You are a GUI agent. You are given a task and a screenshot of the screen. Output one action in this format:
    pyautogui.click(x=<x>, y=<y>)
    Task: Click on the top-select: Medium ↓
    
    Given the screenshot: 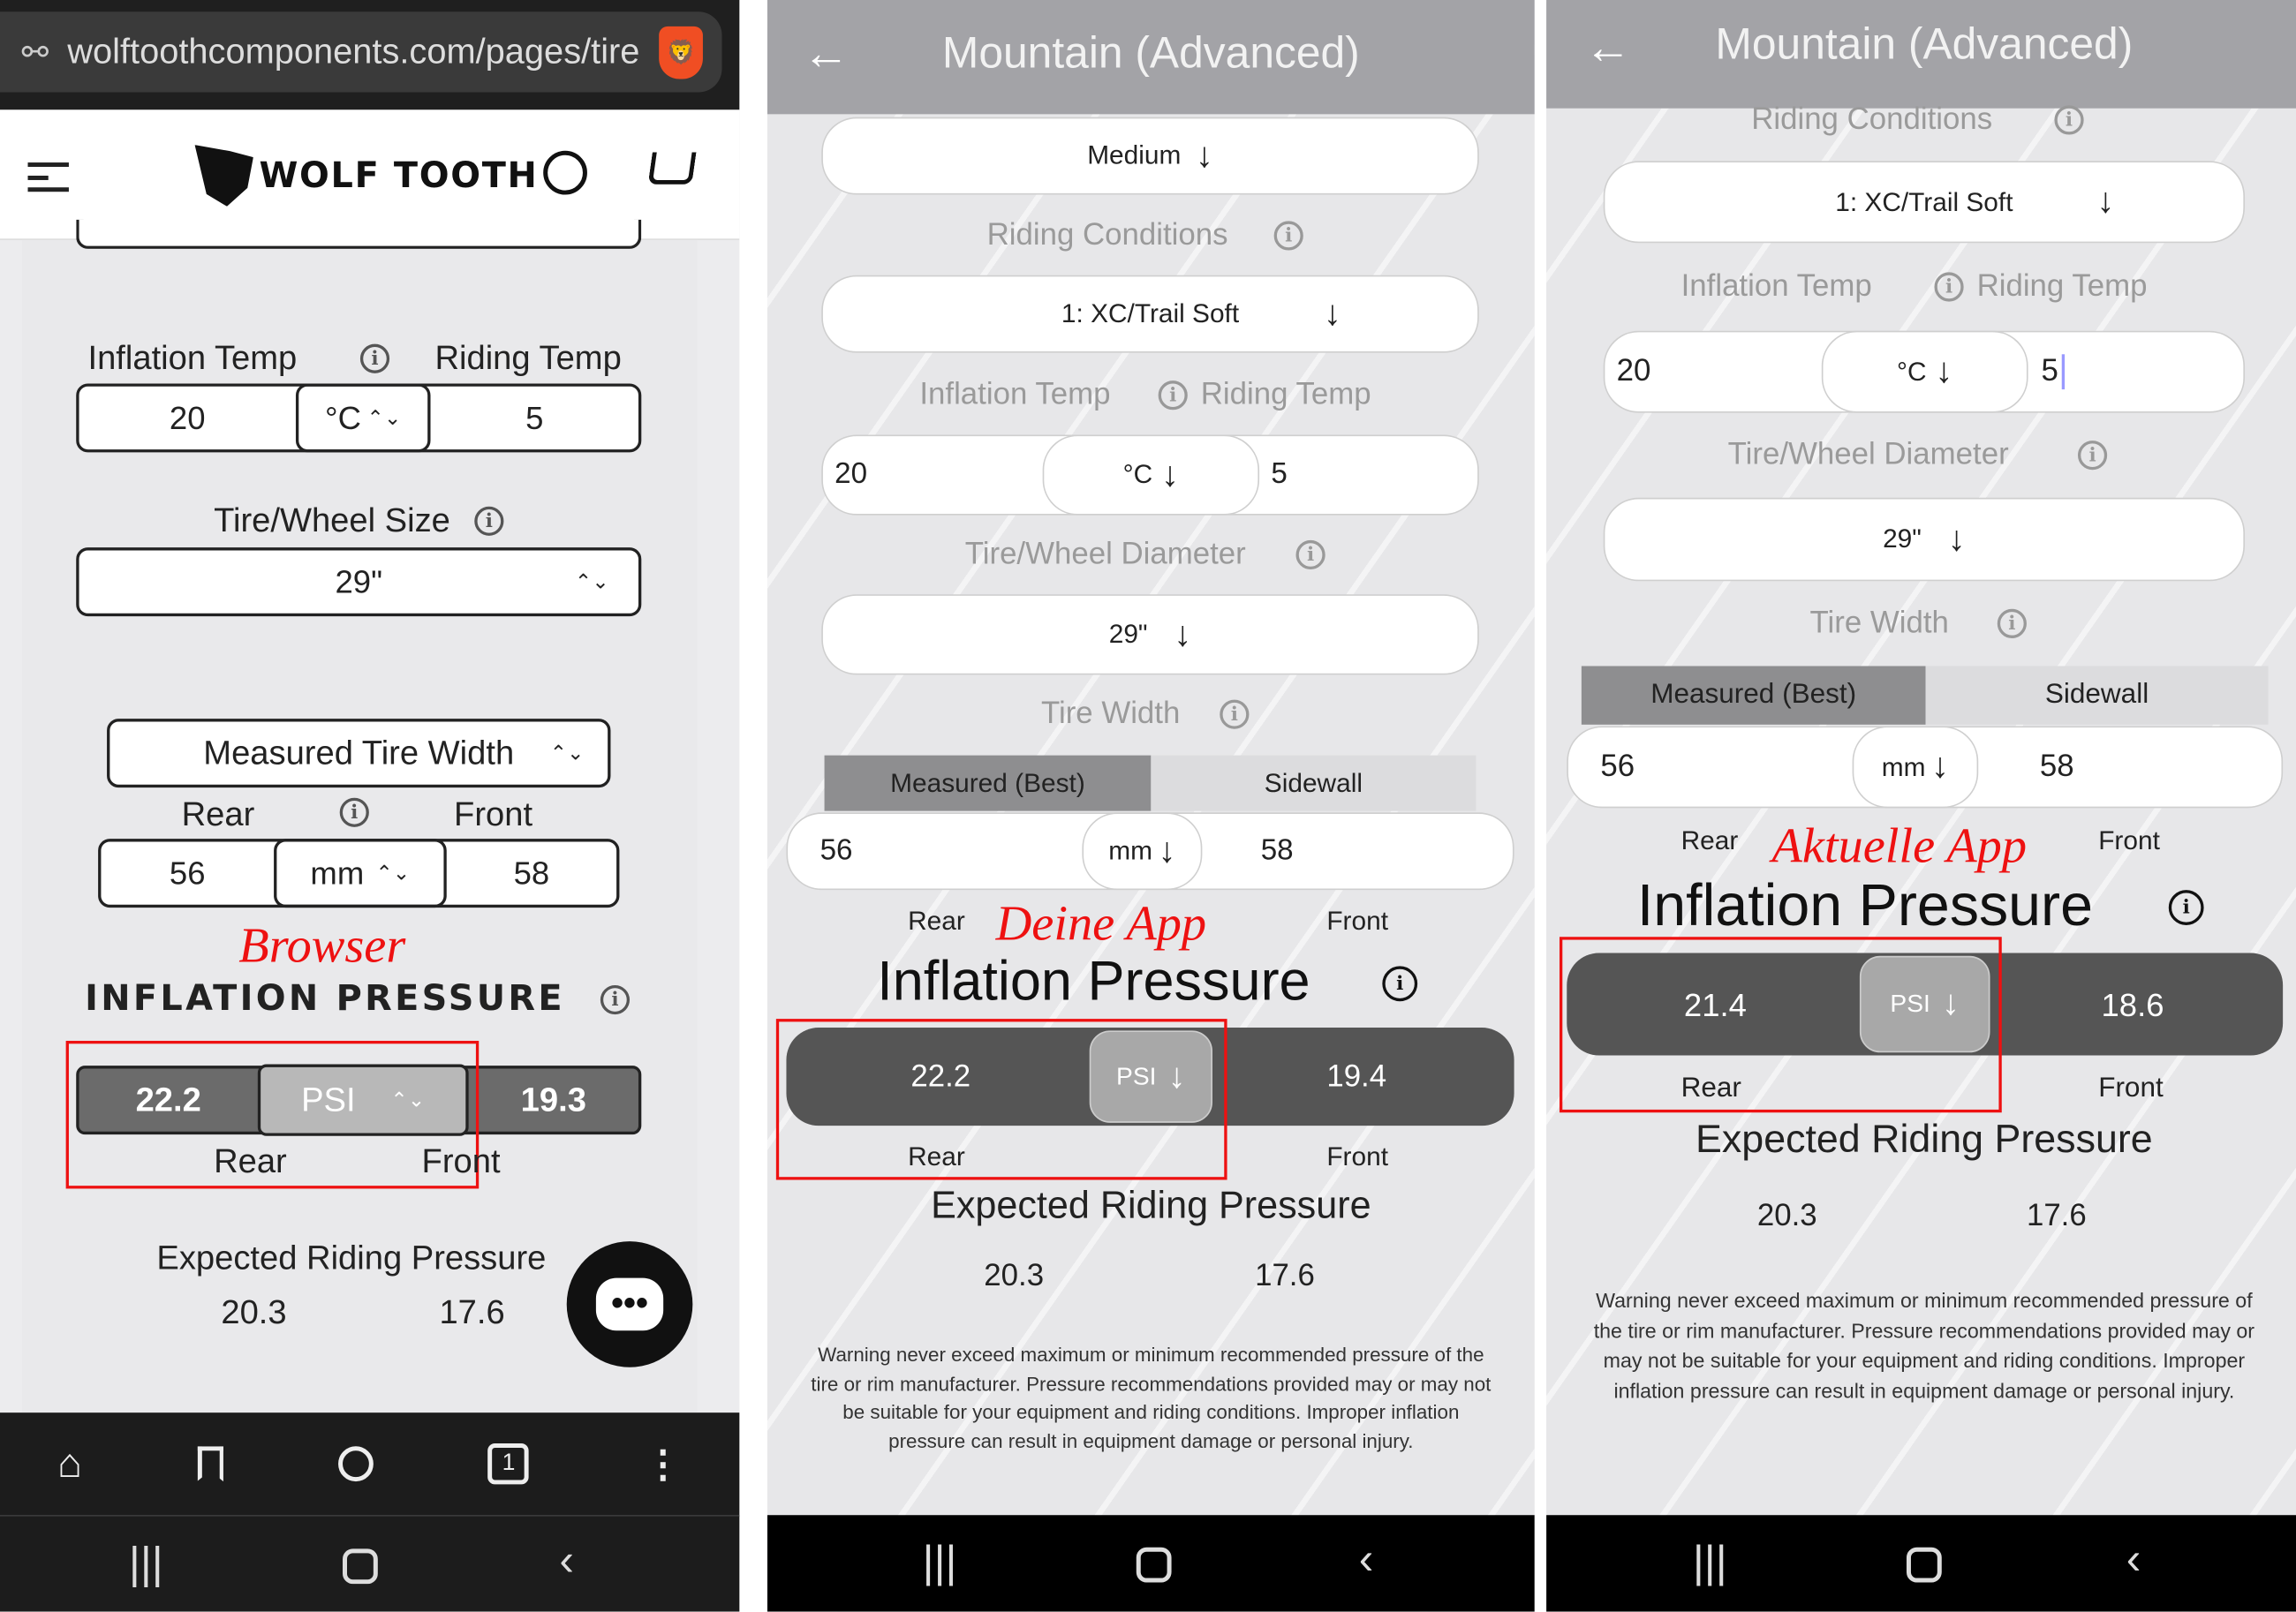 What is the action you would take?
    pyautogui.click(x=1150, y=156)
    